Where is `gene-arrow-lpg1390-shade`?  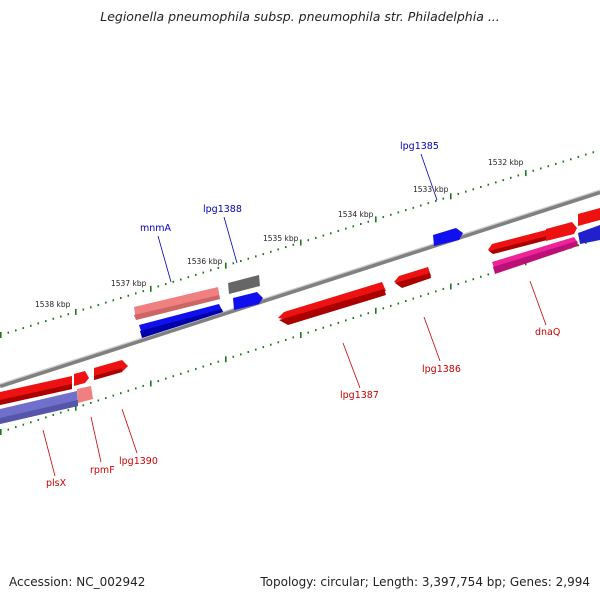
gene-arrow-lpg1390-shade is located at coordinates (108, 374).